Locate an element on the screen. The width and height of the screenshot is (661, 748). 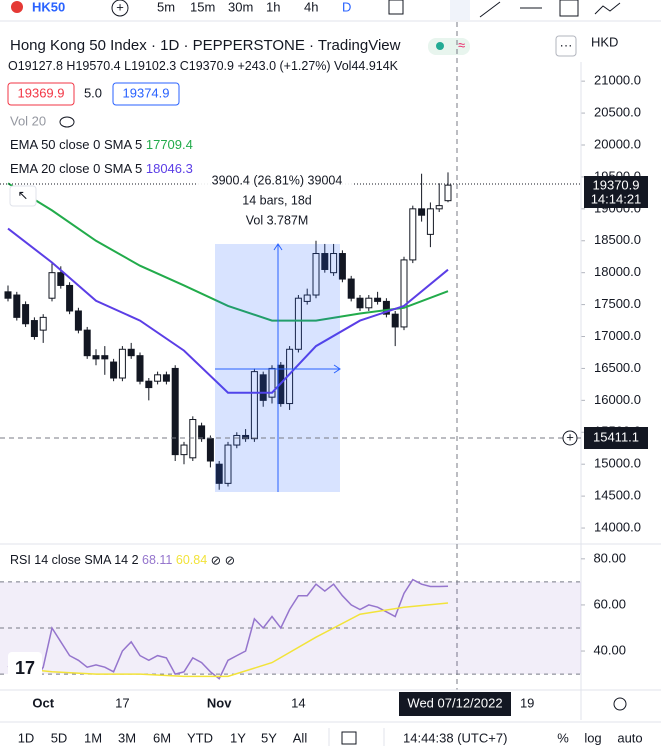
status-wave: ≈ is located at coordinates (461, 44).